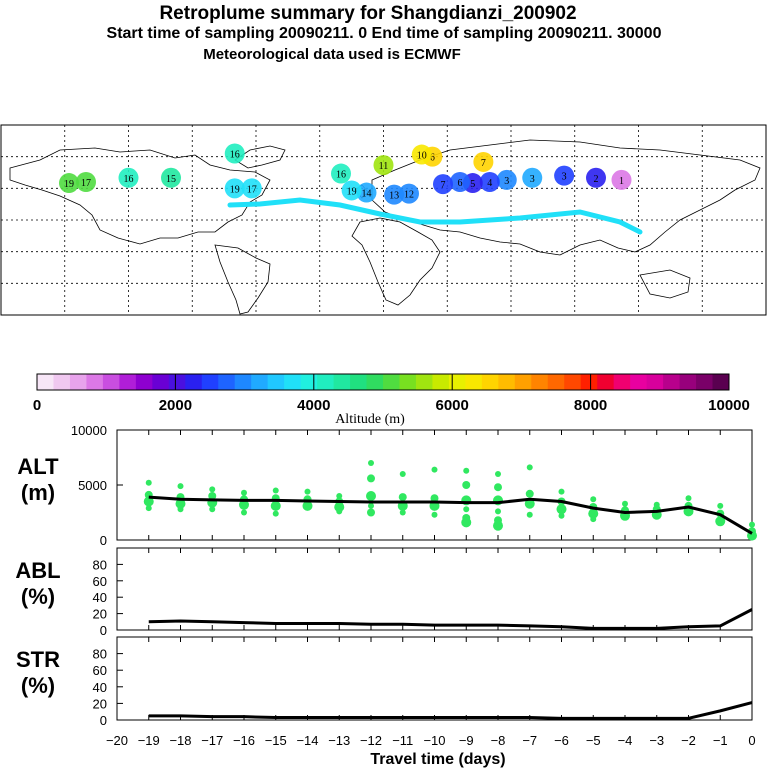 Image resolution: width=768 pixels, height=768 pixels. What do you see at coordinates (89, 430) in the screenshot?
I see `y-tick-label: 10000` at bounding box center [89, 430].